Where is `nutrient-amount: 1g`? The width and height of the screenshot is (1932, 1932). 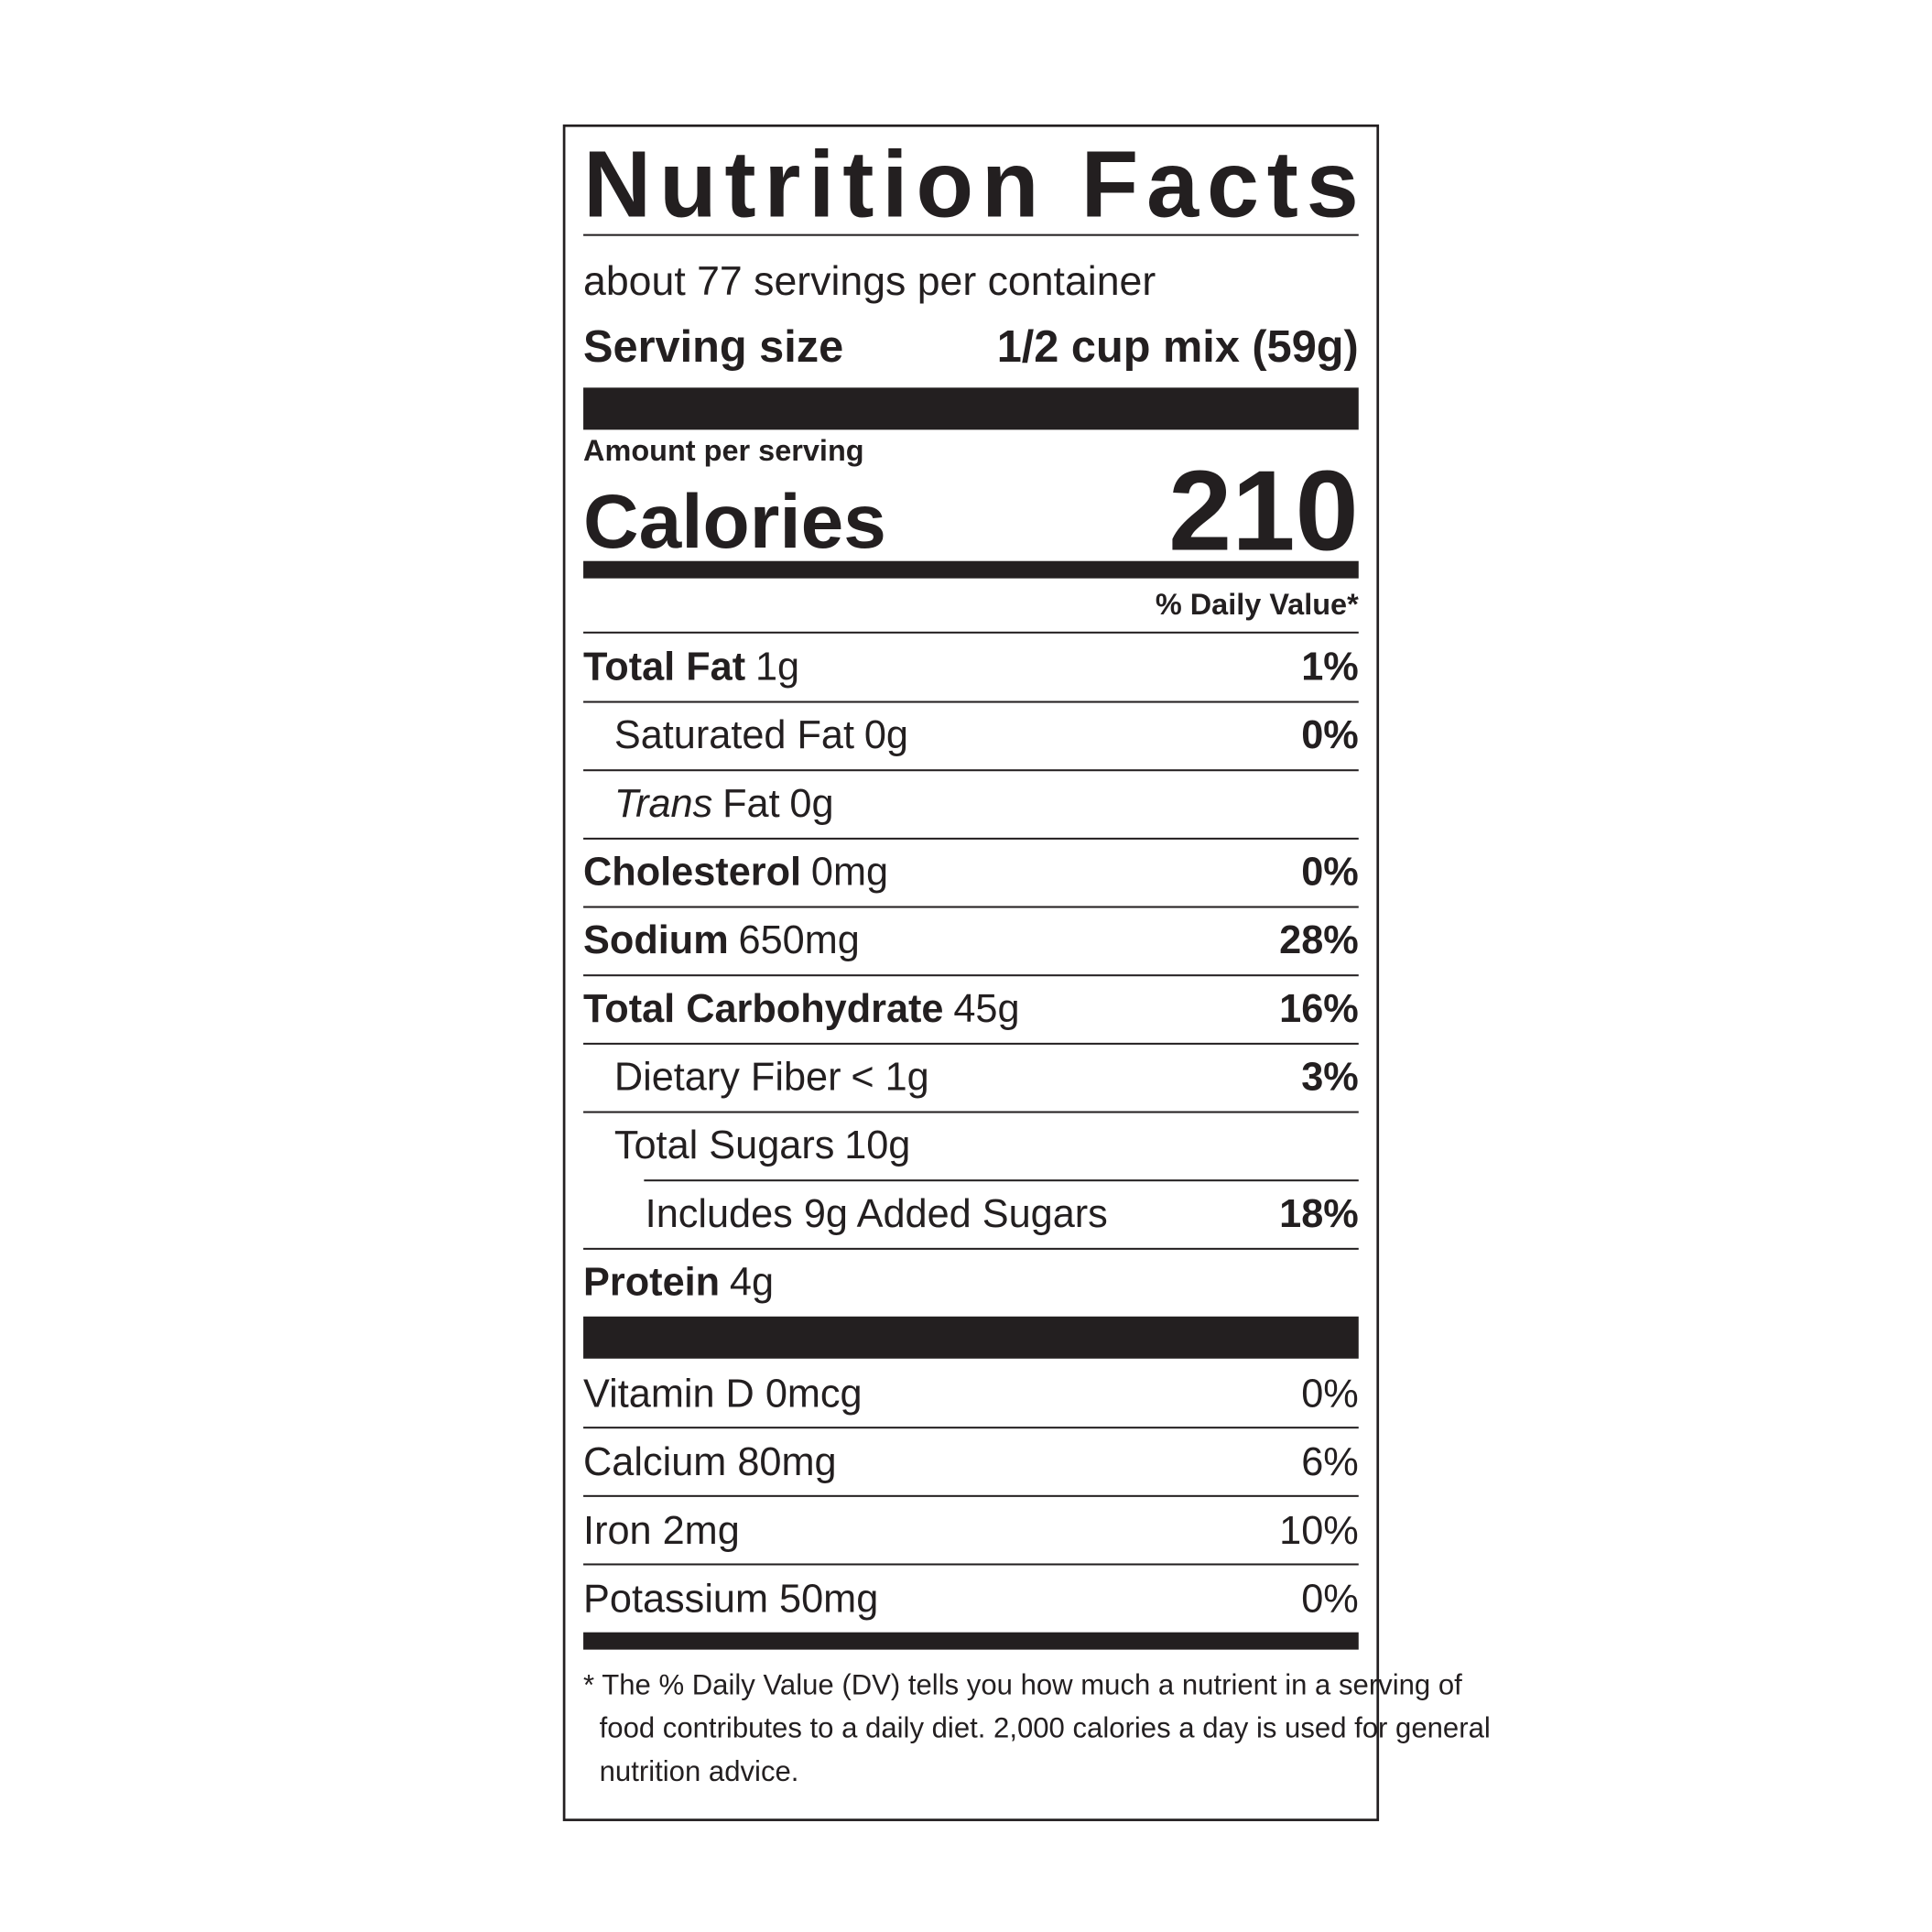
nutrient-amount: 1g is located at coordinates (777, 667).